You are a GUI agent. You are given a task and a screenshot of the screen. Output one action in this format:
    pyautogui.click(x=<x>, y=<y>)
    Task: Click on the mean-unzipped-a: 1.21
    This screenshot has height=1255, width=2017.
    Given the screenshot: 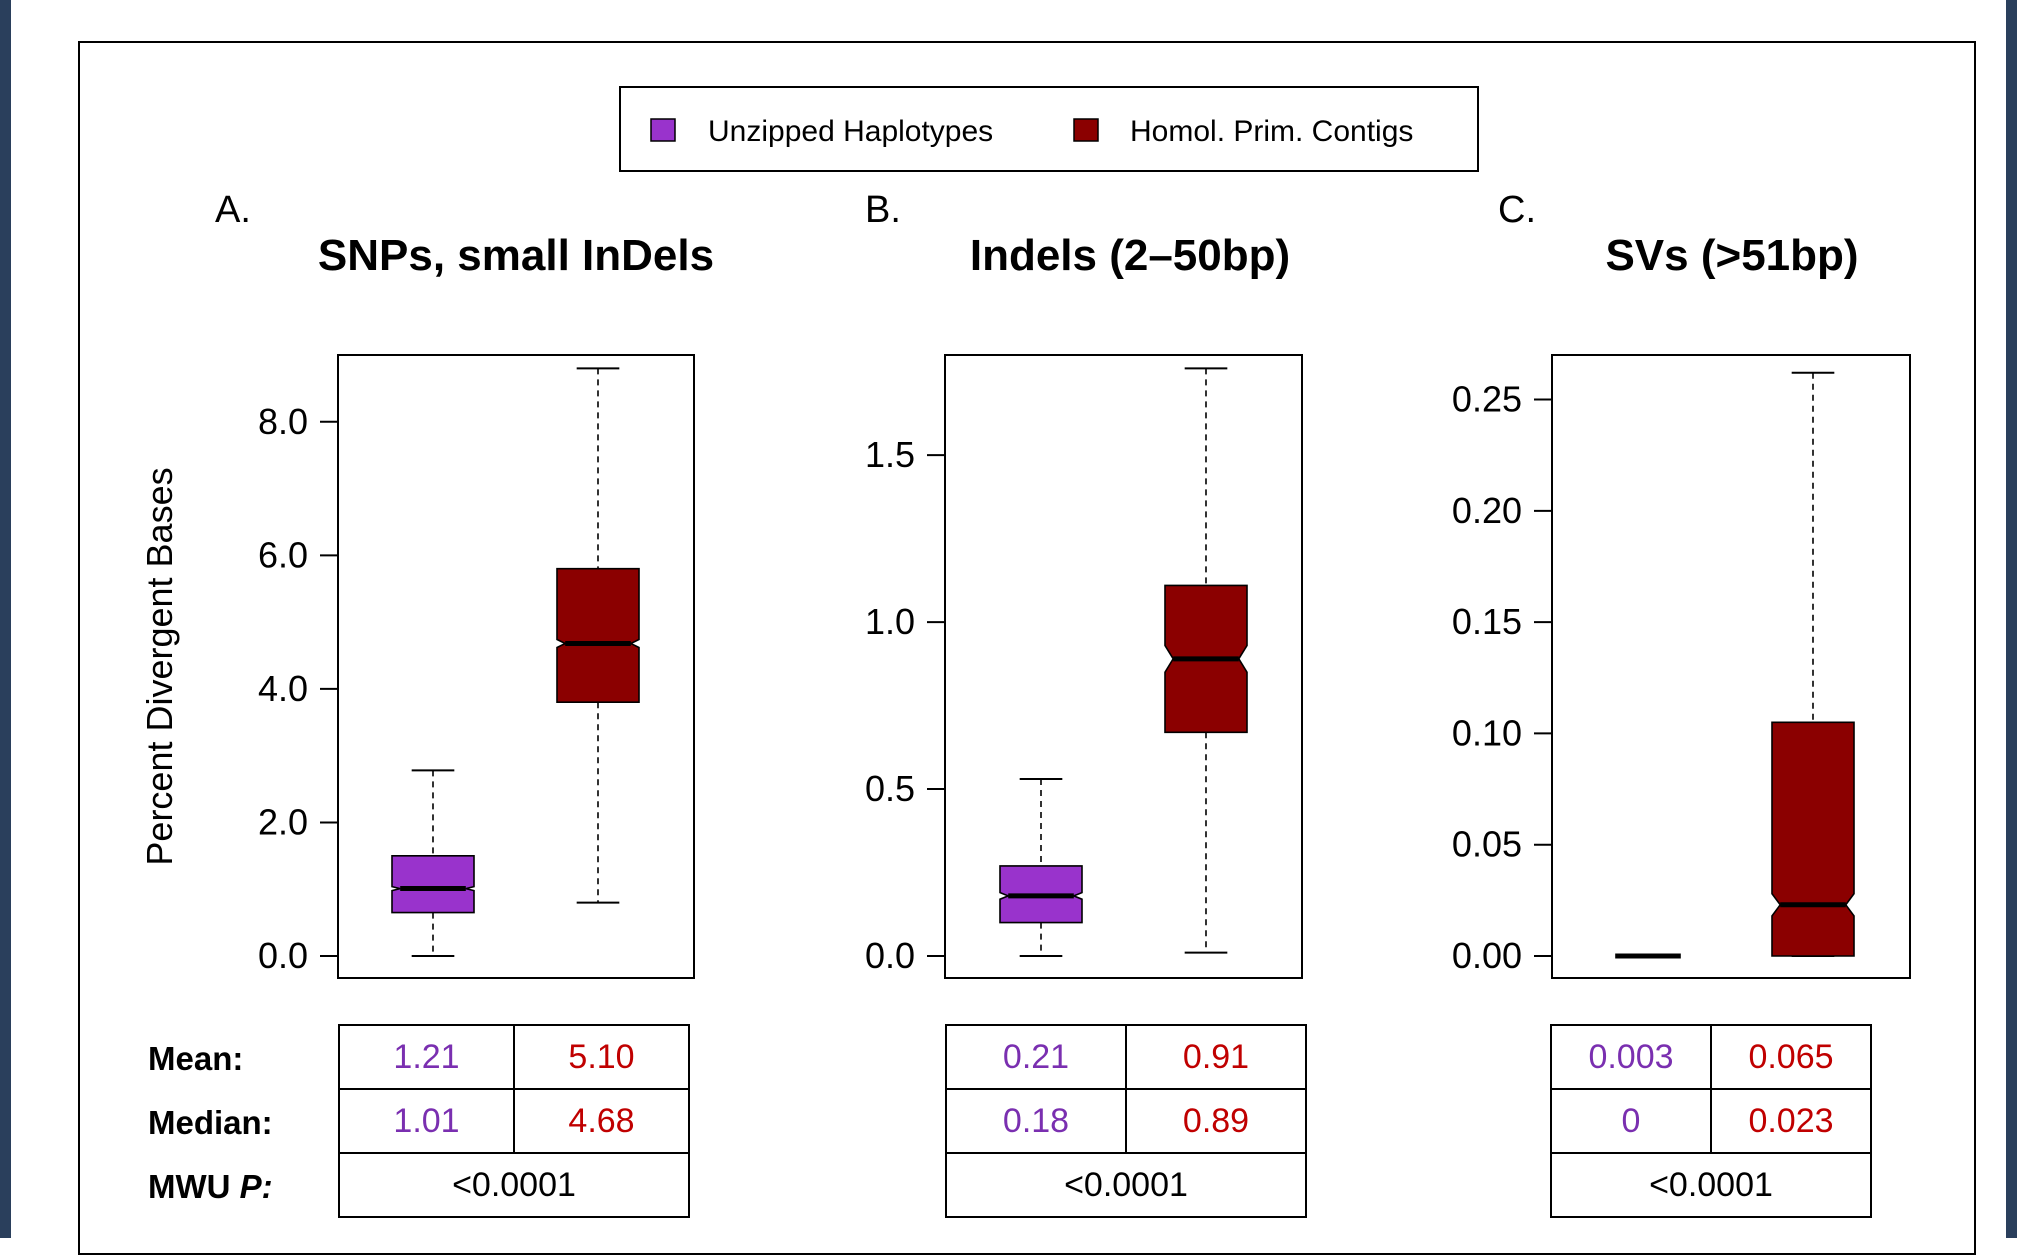 What is the action you would take?
    pyautogui.click(x=426, y=1057)
    